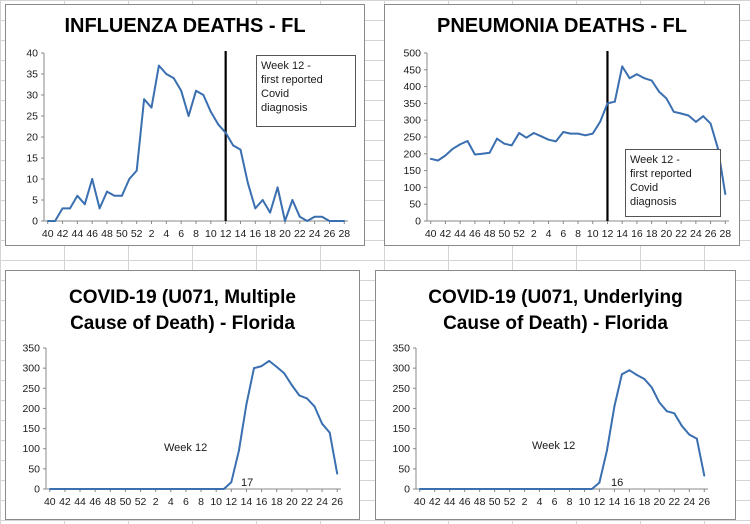 This screenshot has width=750, height=524. Describe the element at coordinates (171, 502) in the screenshot. I see `x-tick-label: 4` at that location.